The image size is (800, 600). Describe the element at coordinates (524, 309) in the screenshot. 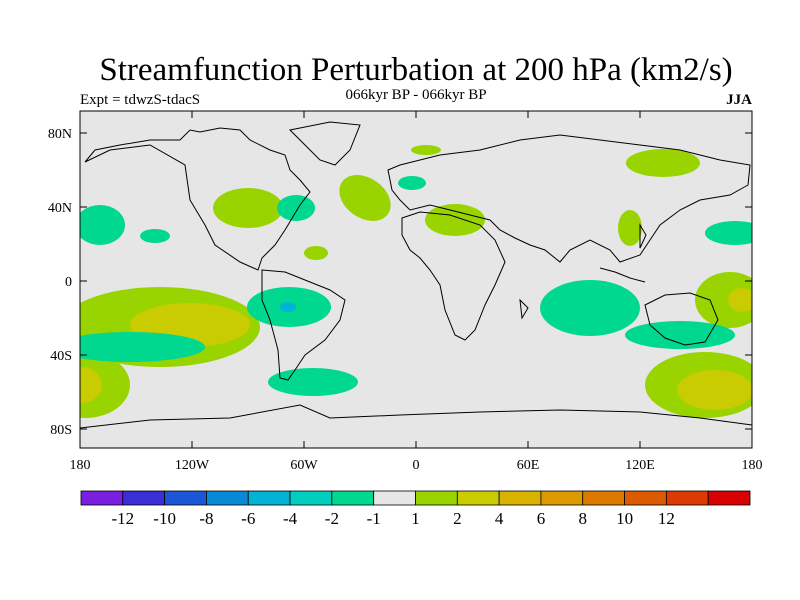

I see `coast-madagascar` at that location.